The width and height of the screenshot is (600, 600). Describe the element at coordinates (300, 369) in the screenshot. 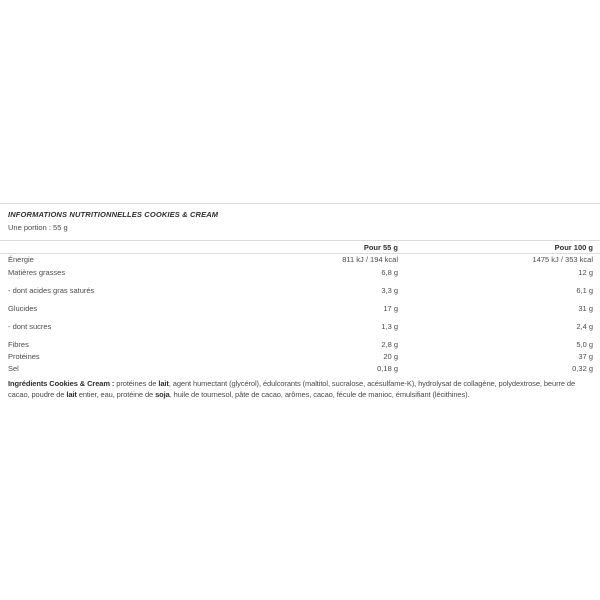

I see `table-row: Sel 0,18 g 0,32 g` at that location.